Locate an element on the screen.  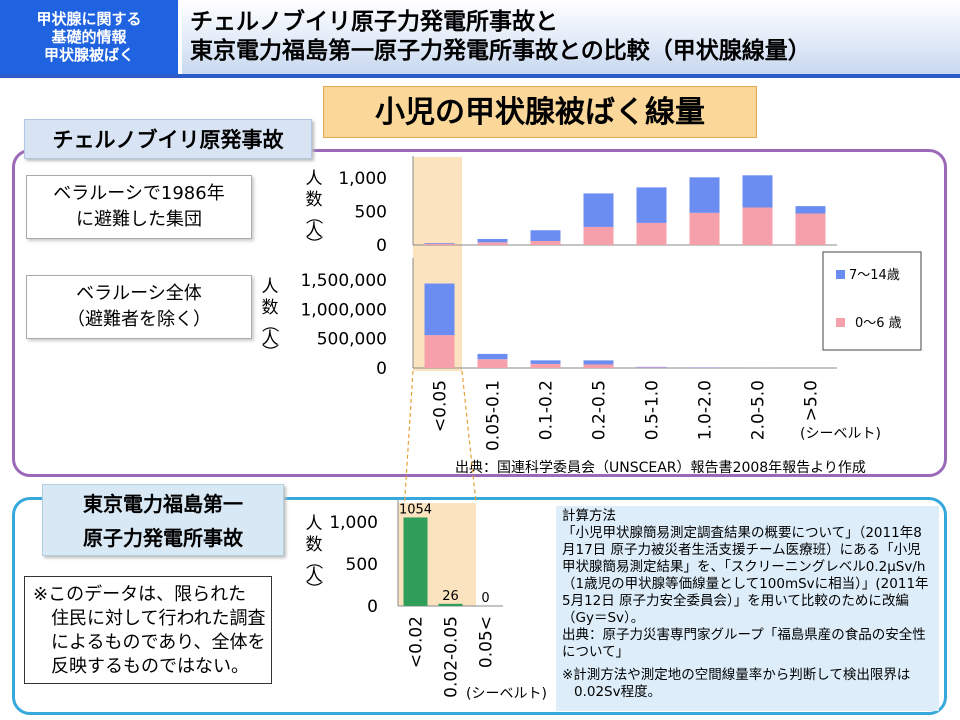
page-title-line-2: 東京電力福島第一原子力発電所事故との比較（甲状腺線量） is located at coordinates (500, 51).